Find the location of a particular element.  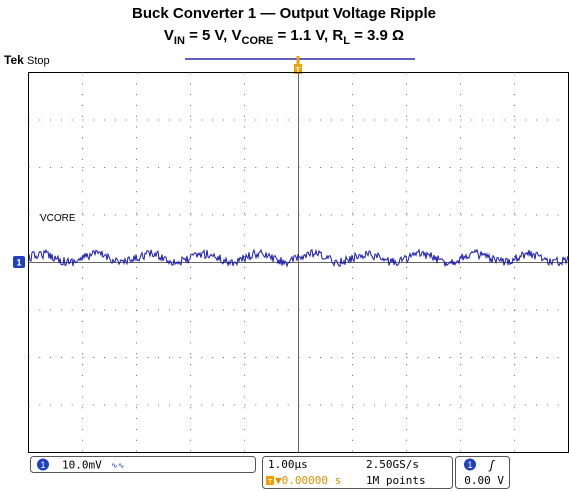

trigger-level: 0.00 V is located at coordinates (484, 480).